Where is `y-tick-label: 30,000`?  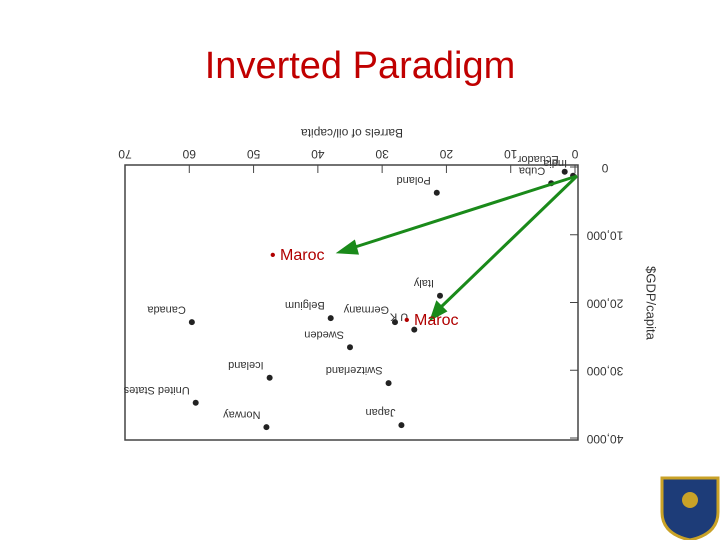
y-tick-label: 30,000 is located at coordinates (604, 371).